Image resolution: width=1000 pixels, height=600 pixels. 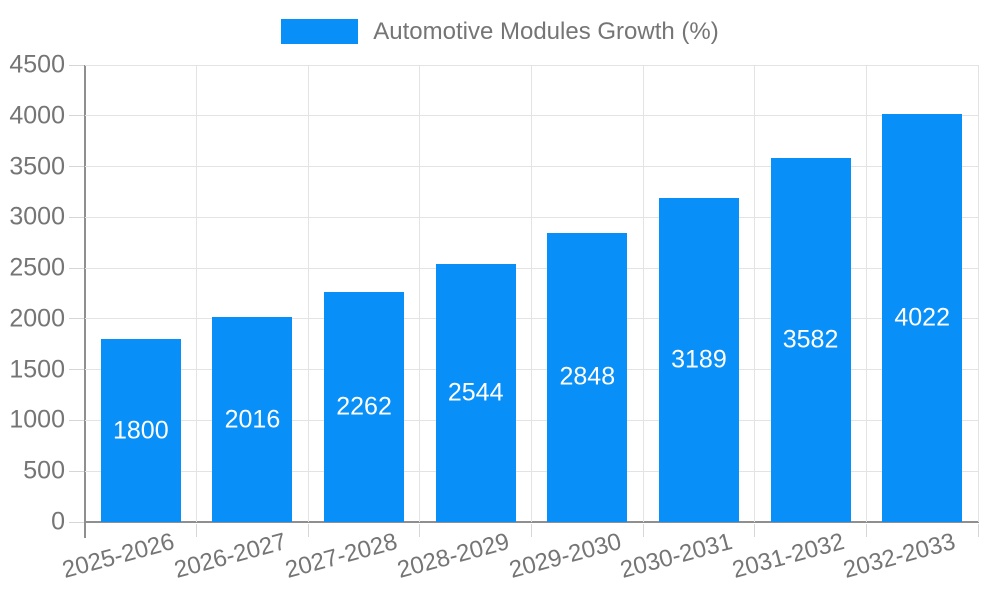 I want to click on bar-value-label: 1800, so click(x=141, y=430).